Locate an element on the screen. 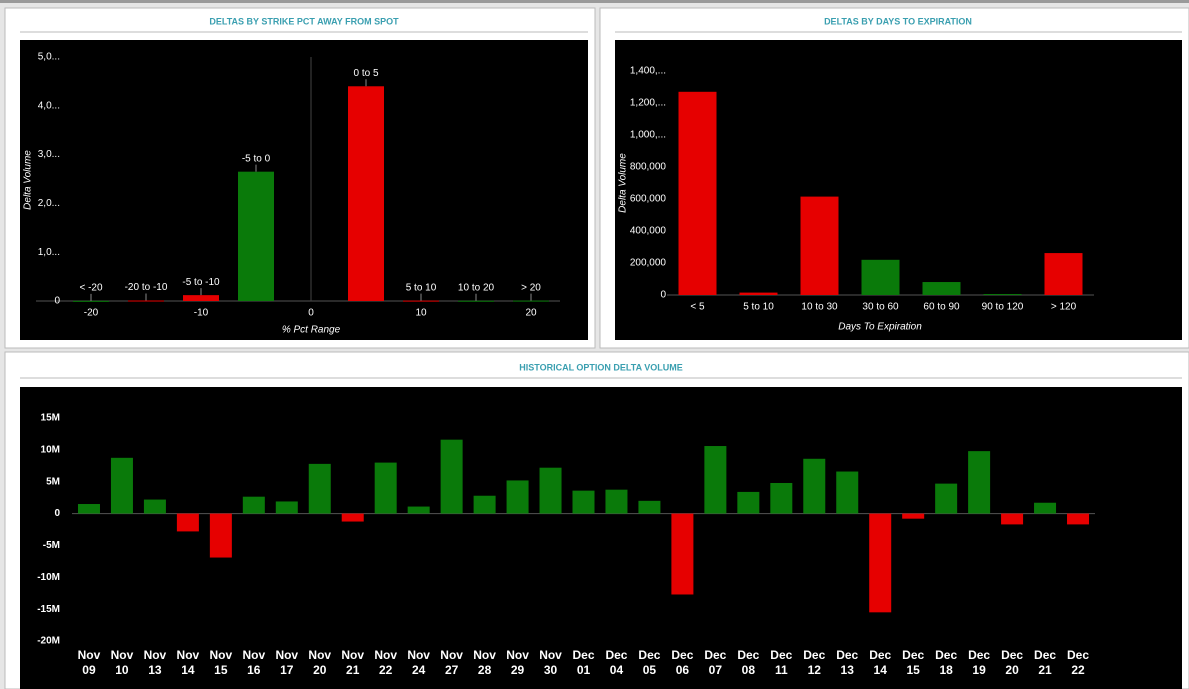 This screenshot has width=1189, height=689. x-tick-label: Nov 16 is located at coordinates (254, 662).